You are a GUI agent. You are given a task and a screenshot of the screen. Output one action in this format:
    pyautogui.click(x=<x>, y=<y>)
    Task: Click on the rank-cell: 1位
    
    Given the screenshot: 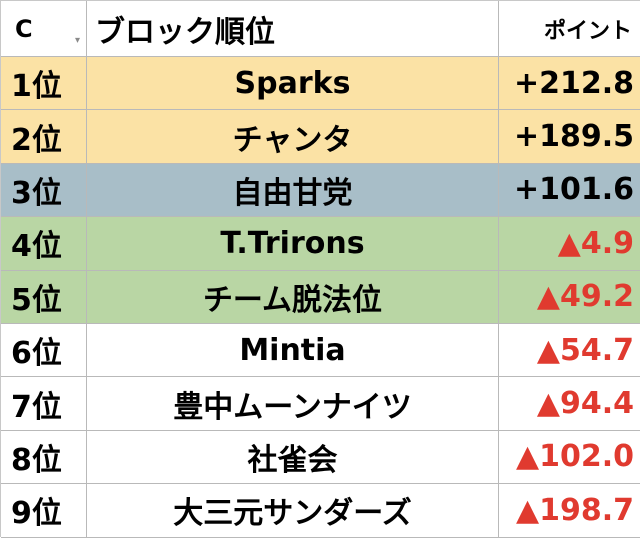 What is the action you would take?
    pyautogui.click(x=44, y=84)
    